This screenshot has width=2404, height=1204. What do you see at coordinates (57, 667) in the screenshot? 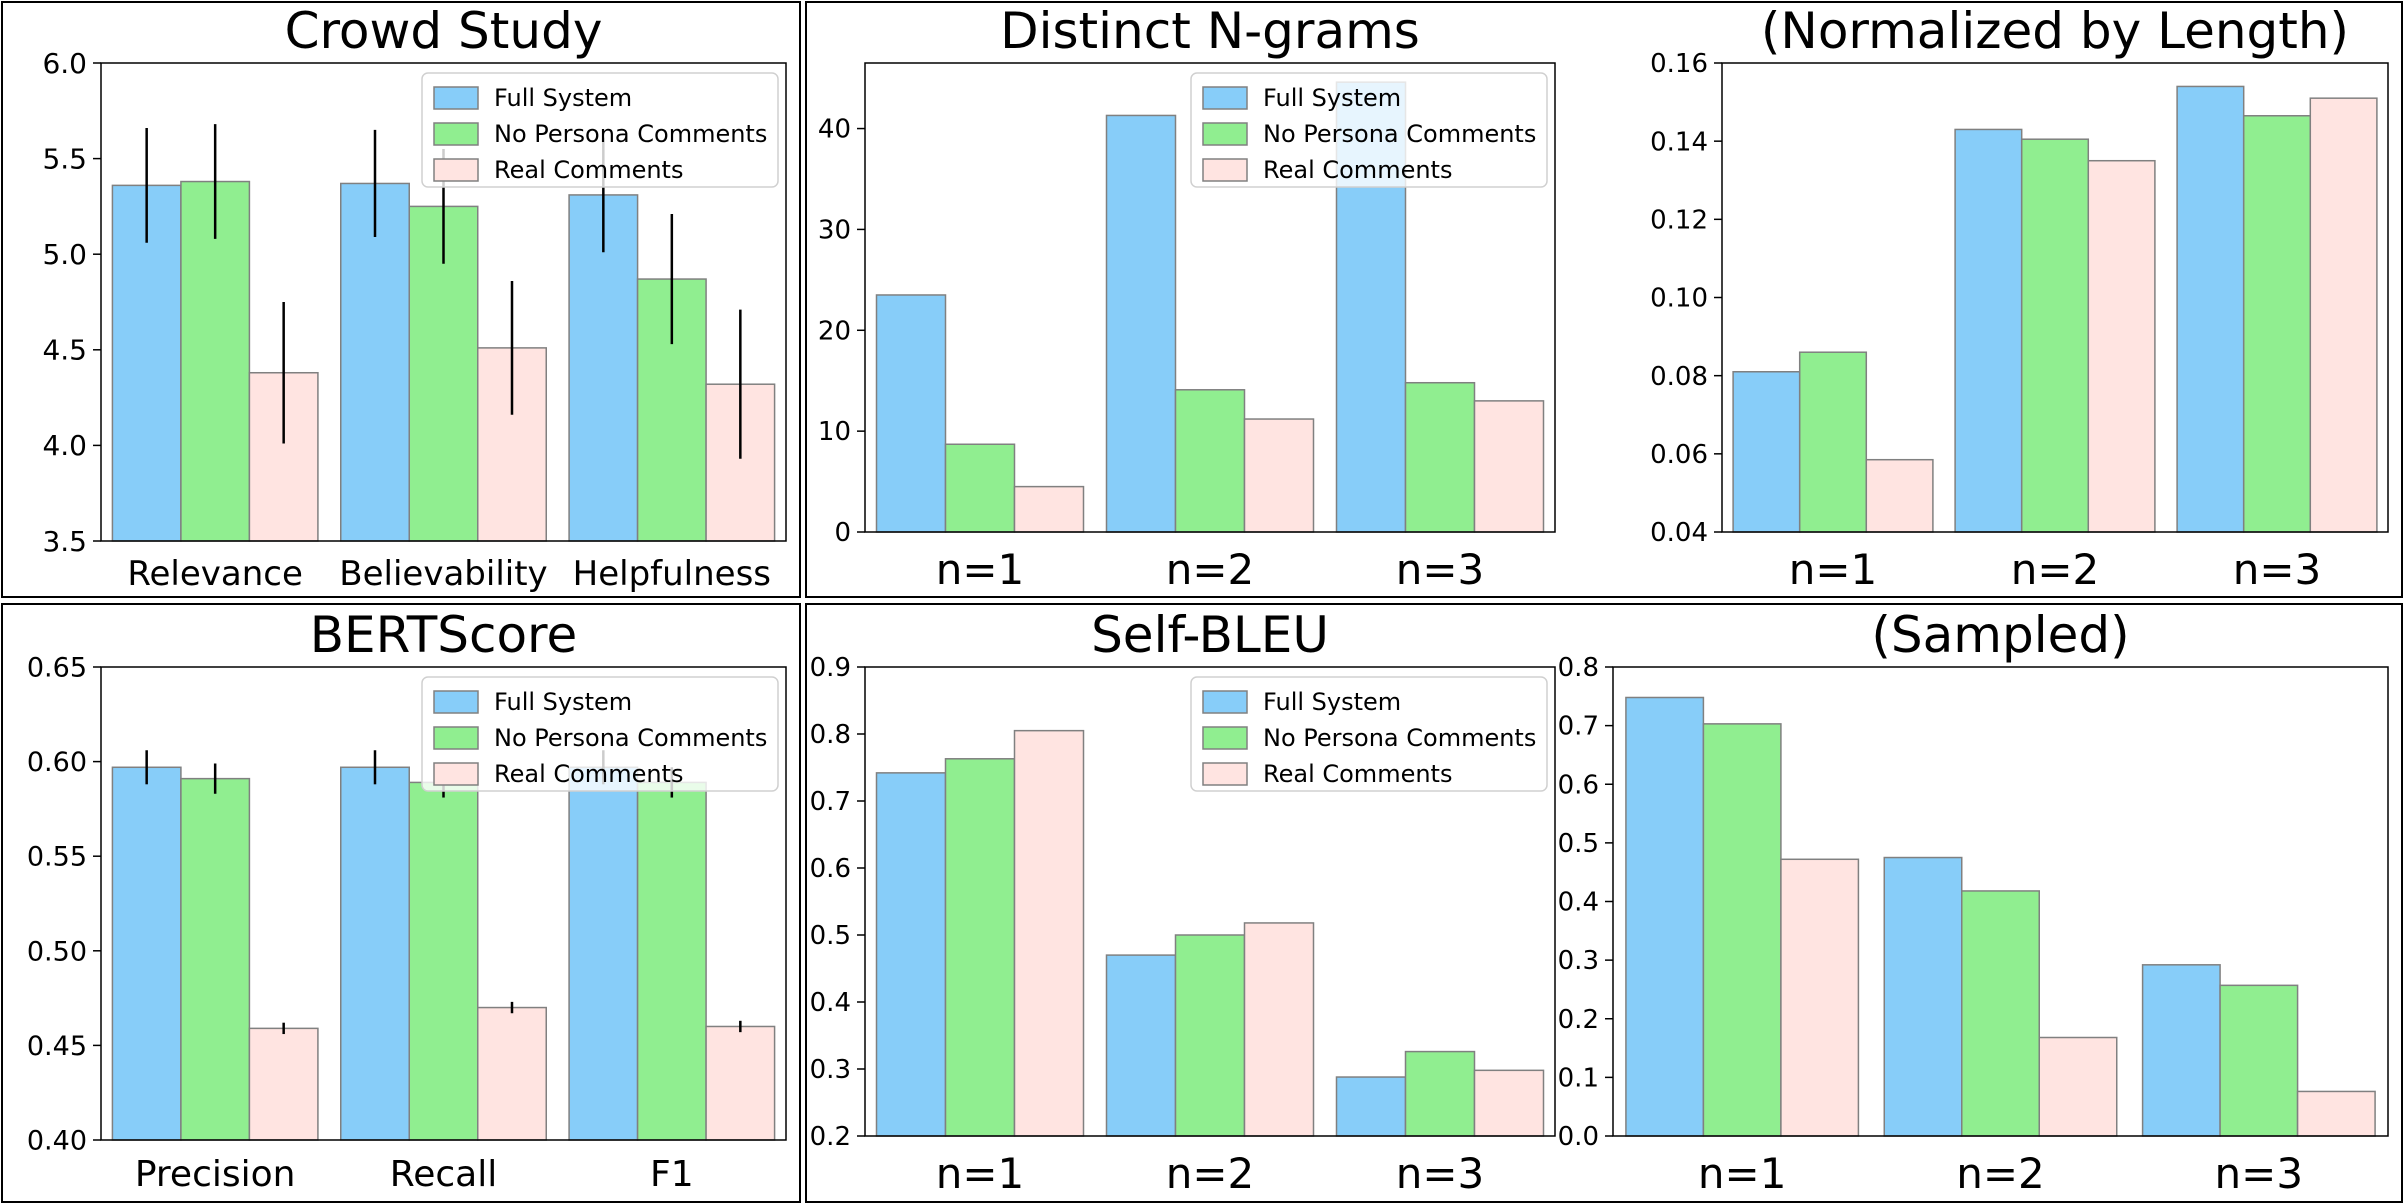
I see `y-tick-label: 0.65` at bounding box center [57, 667].